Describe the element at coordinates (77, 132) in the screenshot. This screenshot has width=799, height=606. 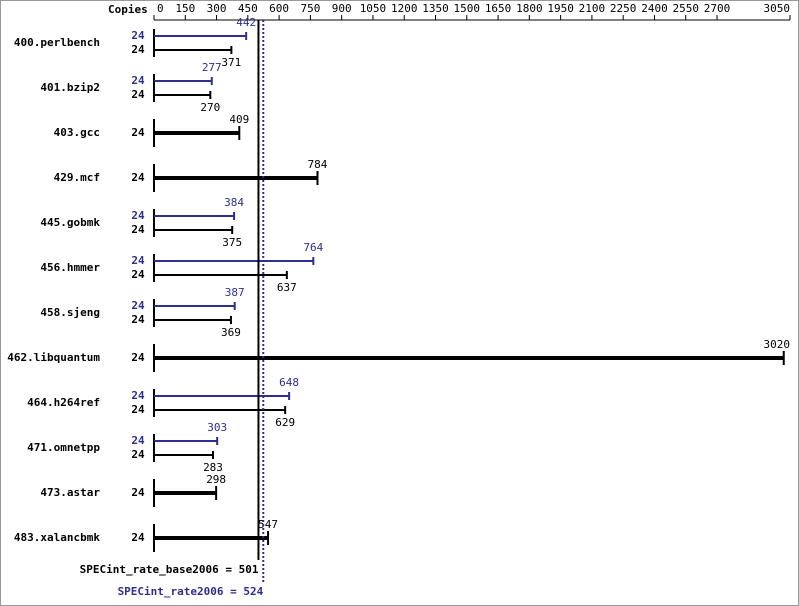
I see `benchmark-name: 403.gcc` at that location.